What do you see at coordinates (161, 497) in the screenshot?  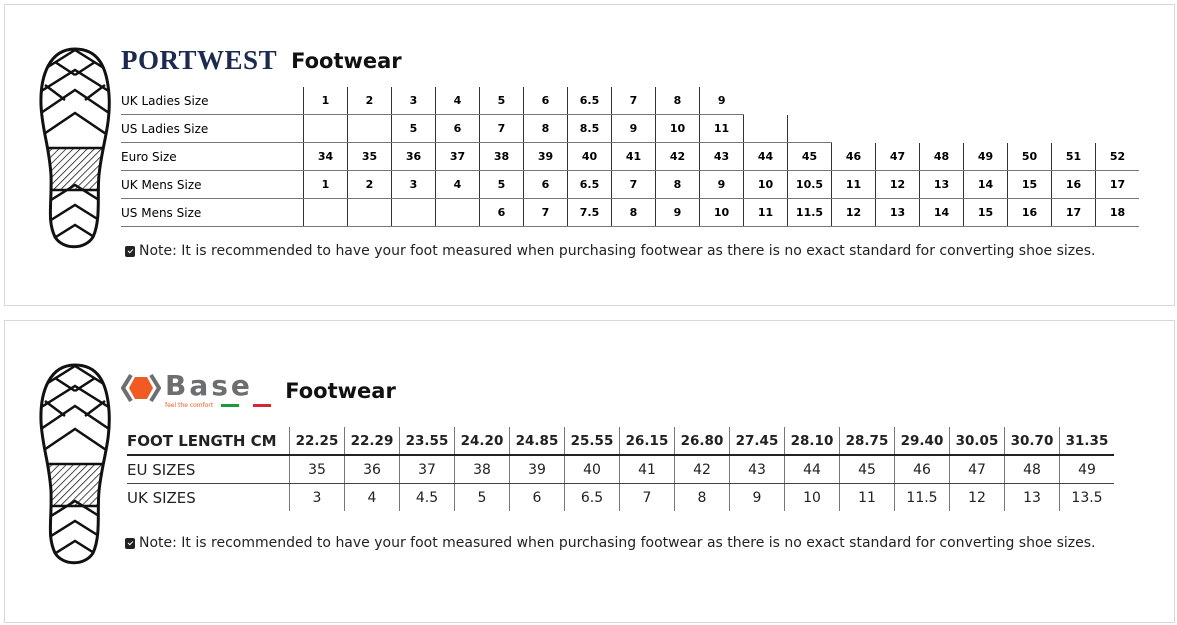 I see `row-label: UK SIZES` at bounding box center [161, 497].